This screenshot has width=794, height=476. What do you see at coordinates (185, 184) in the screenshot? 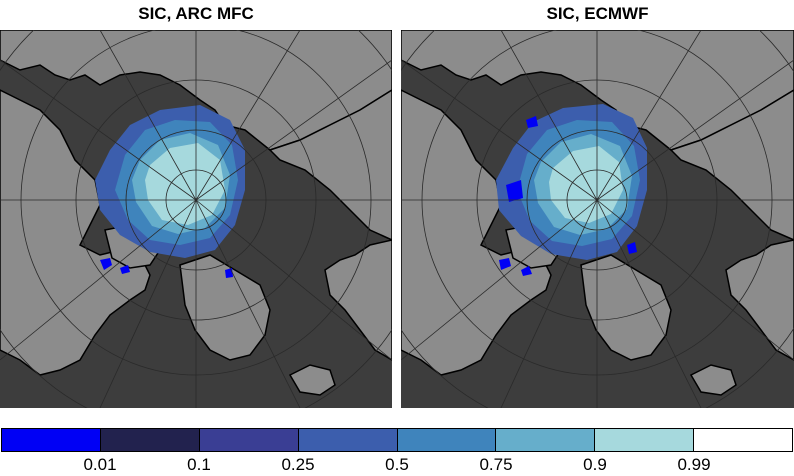
I see `ice-pack-core` at bounding box center [185, 184].